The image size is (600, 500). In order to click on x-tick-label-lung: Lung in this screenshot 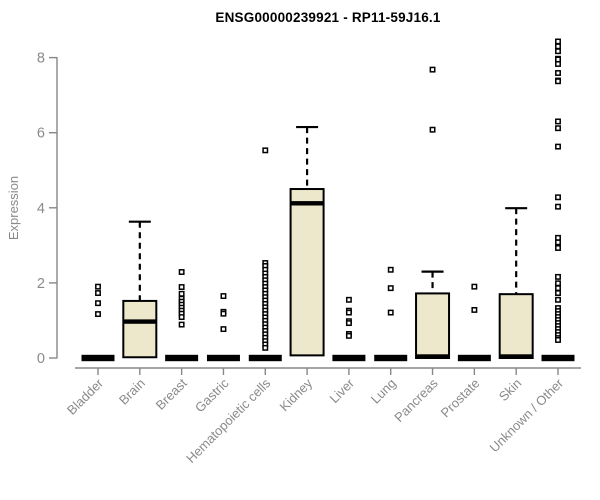, I will do `click(383, 391)`.